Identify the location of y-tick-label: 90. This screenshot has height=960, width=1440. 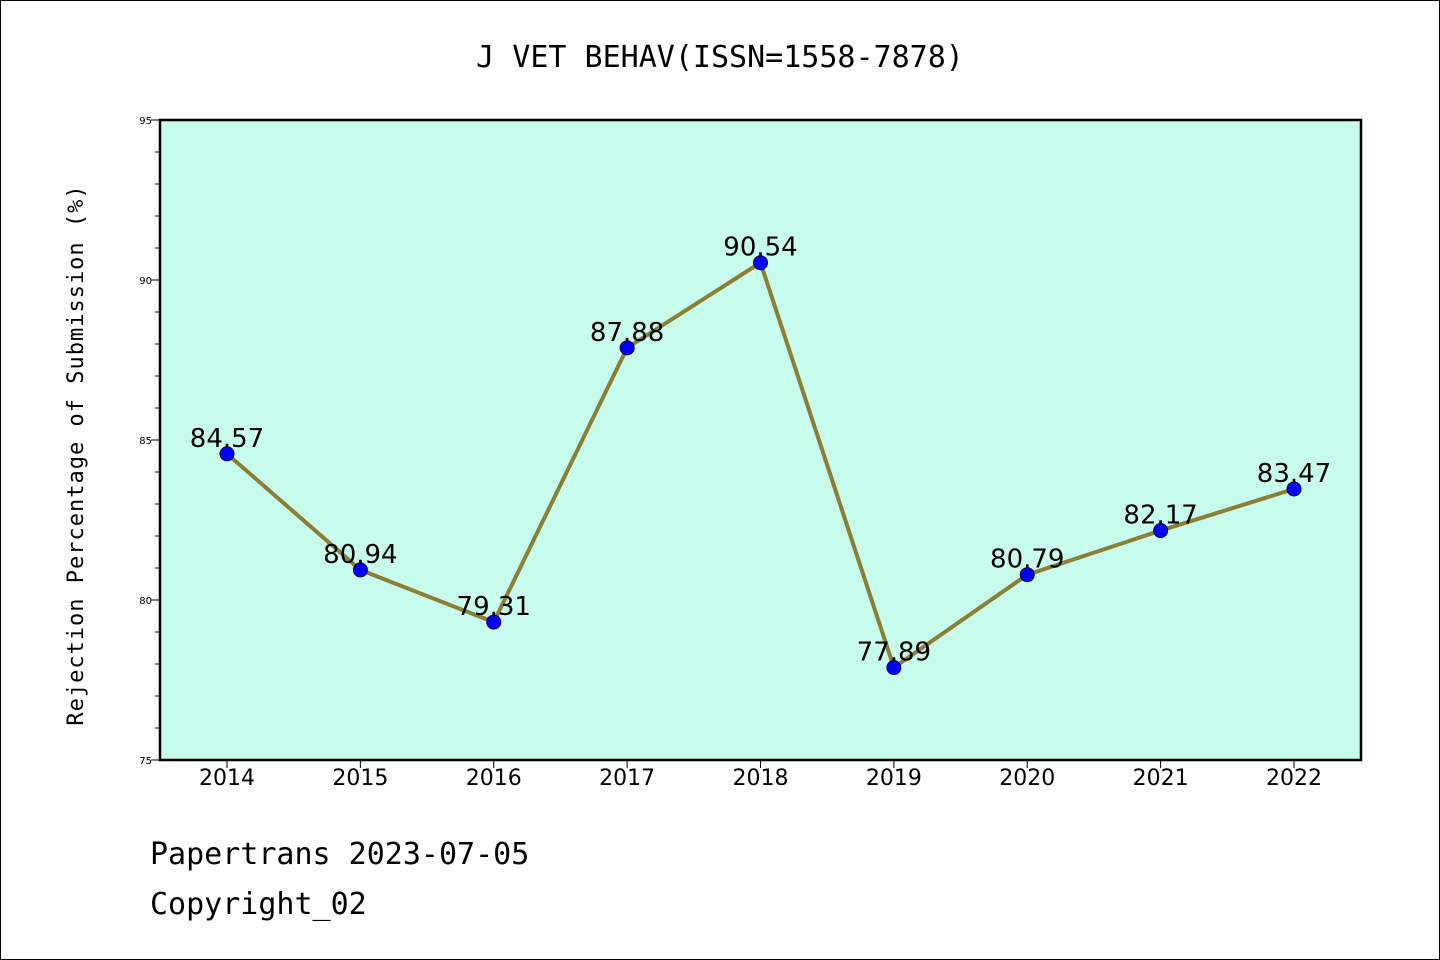
(145, 281).